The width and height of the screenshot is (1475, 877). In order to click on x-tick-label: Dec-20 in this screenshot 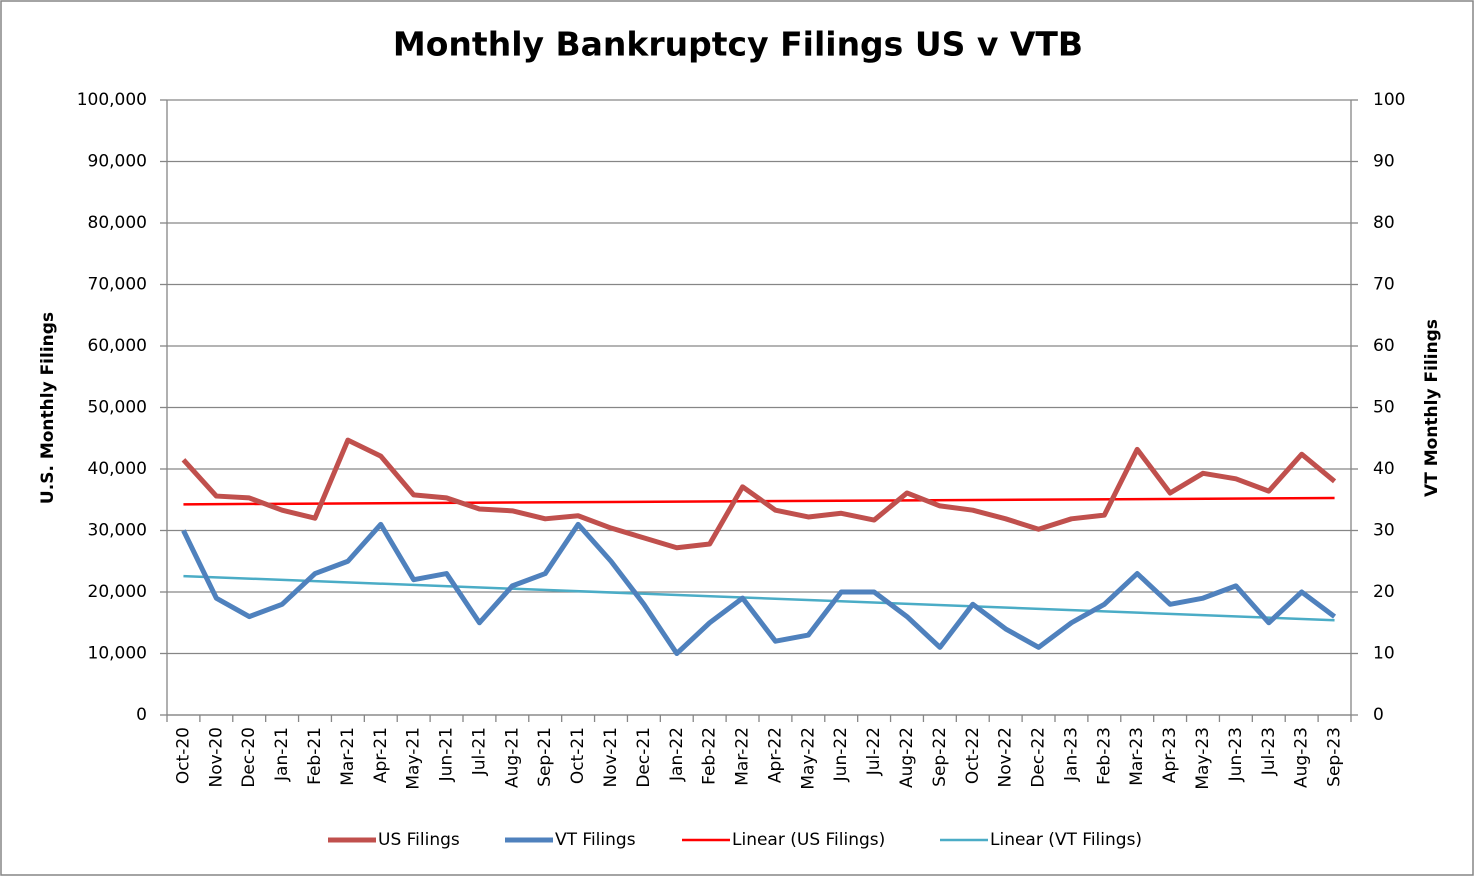, I will do `click(249, 757)`.